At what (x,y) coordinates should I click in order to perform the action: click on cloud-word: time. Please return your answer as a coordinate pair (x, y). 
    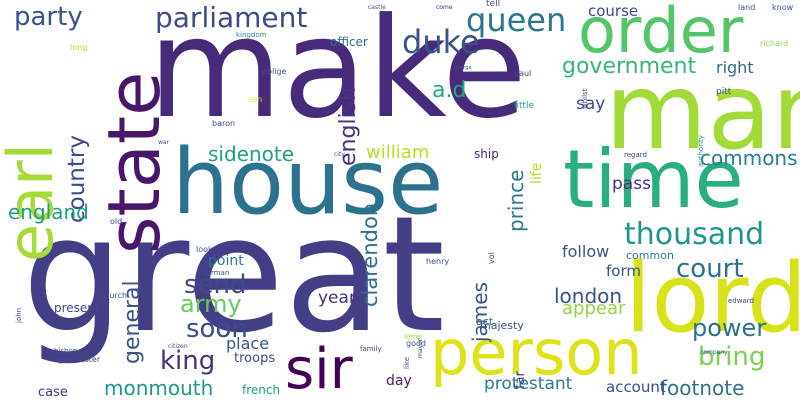
    Looking at the image, I should click on (653, 179).